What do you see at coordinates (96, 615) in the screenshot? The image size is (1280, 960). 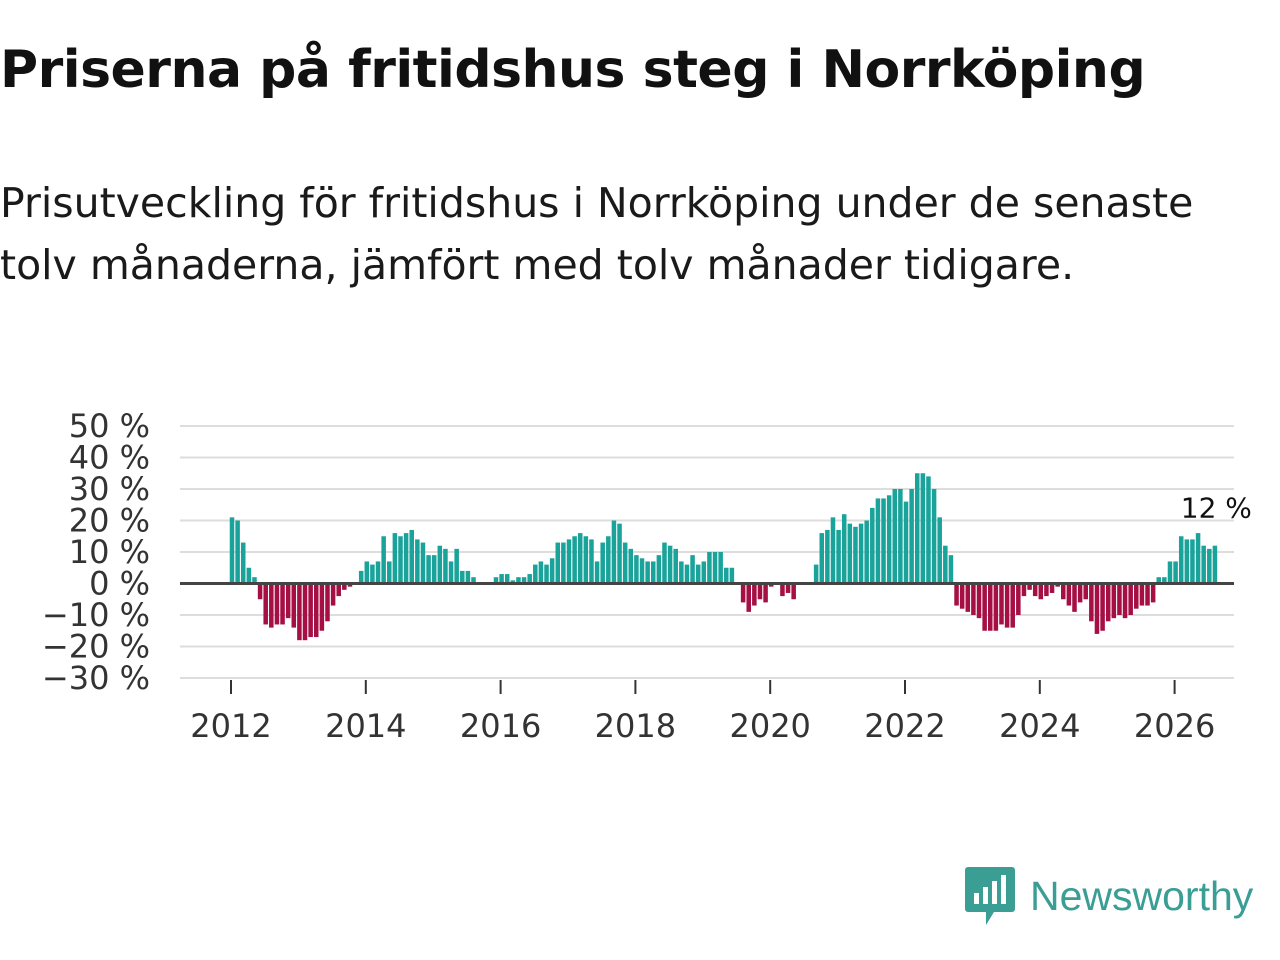 I see `y-tick-label: −10 %` at bounding box center [96, 615].